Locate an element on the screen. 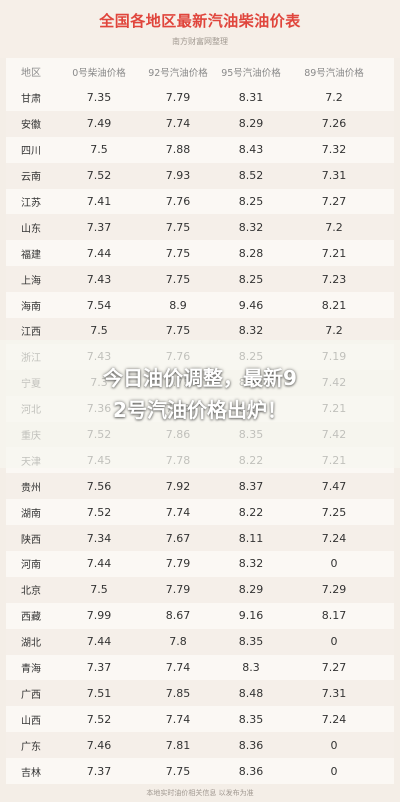  headline-line-1: 今日油价调整，最新9 is located at coordinates (200, 378).